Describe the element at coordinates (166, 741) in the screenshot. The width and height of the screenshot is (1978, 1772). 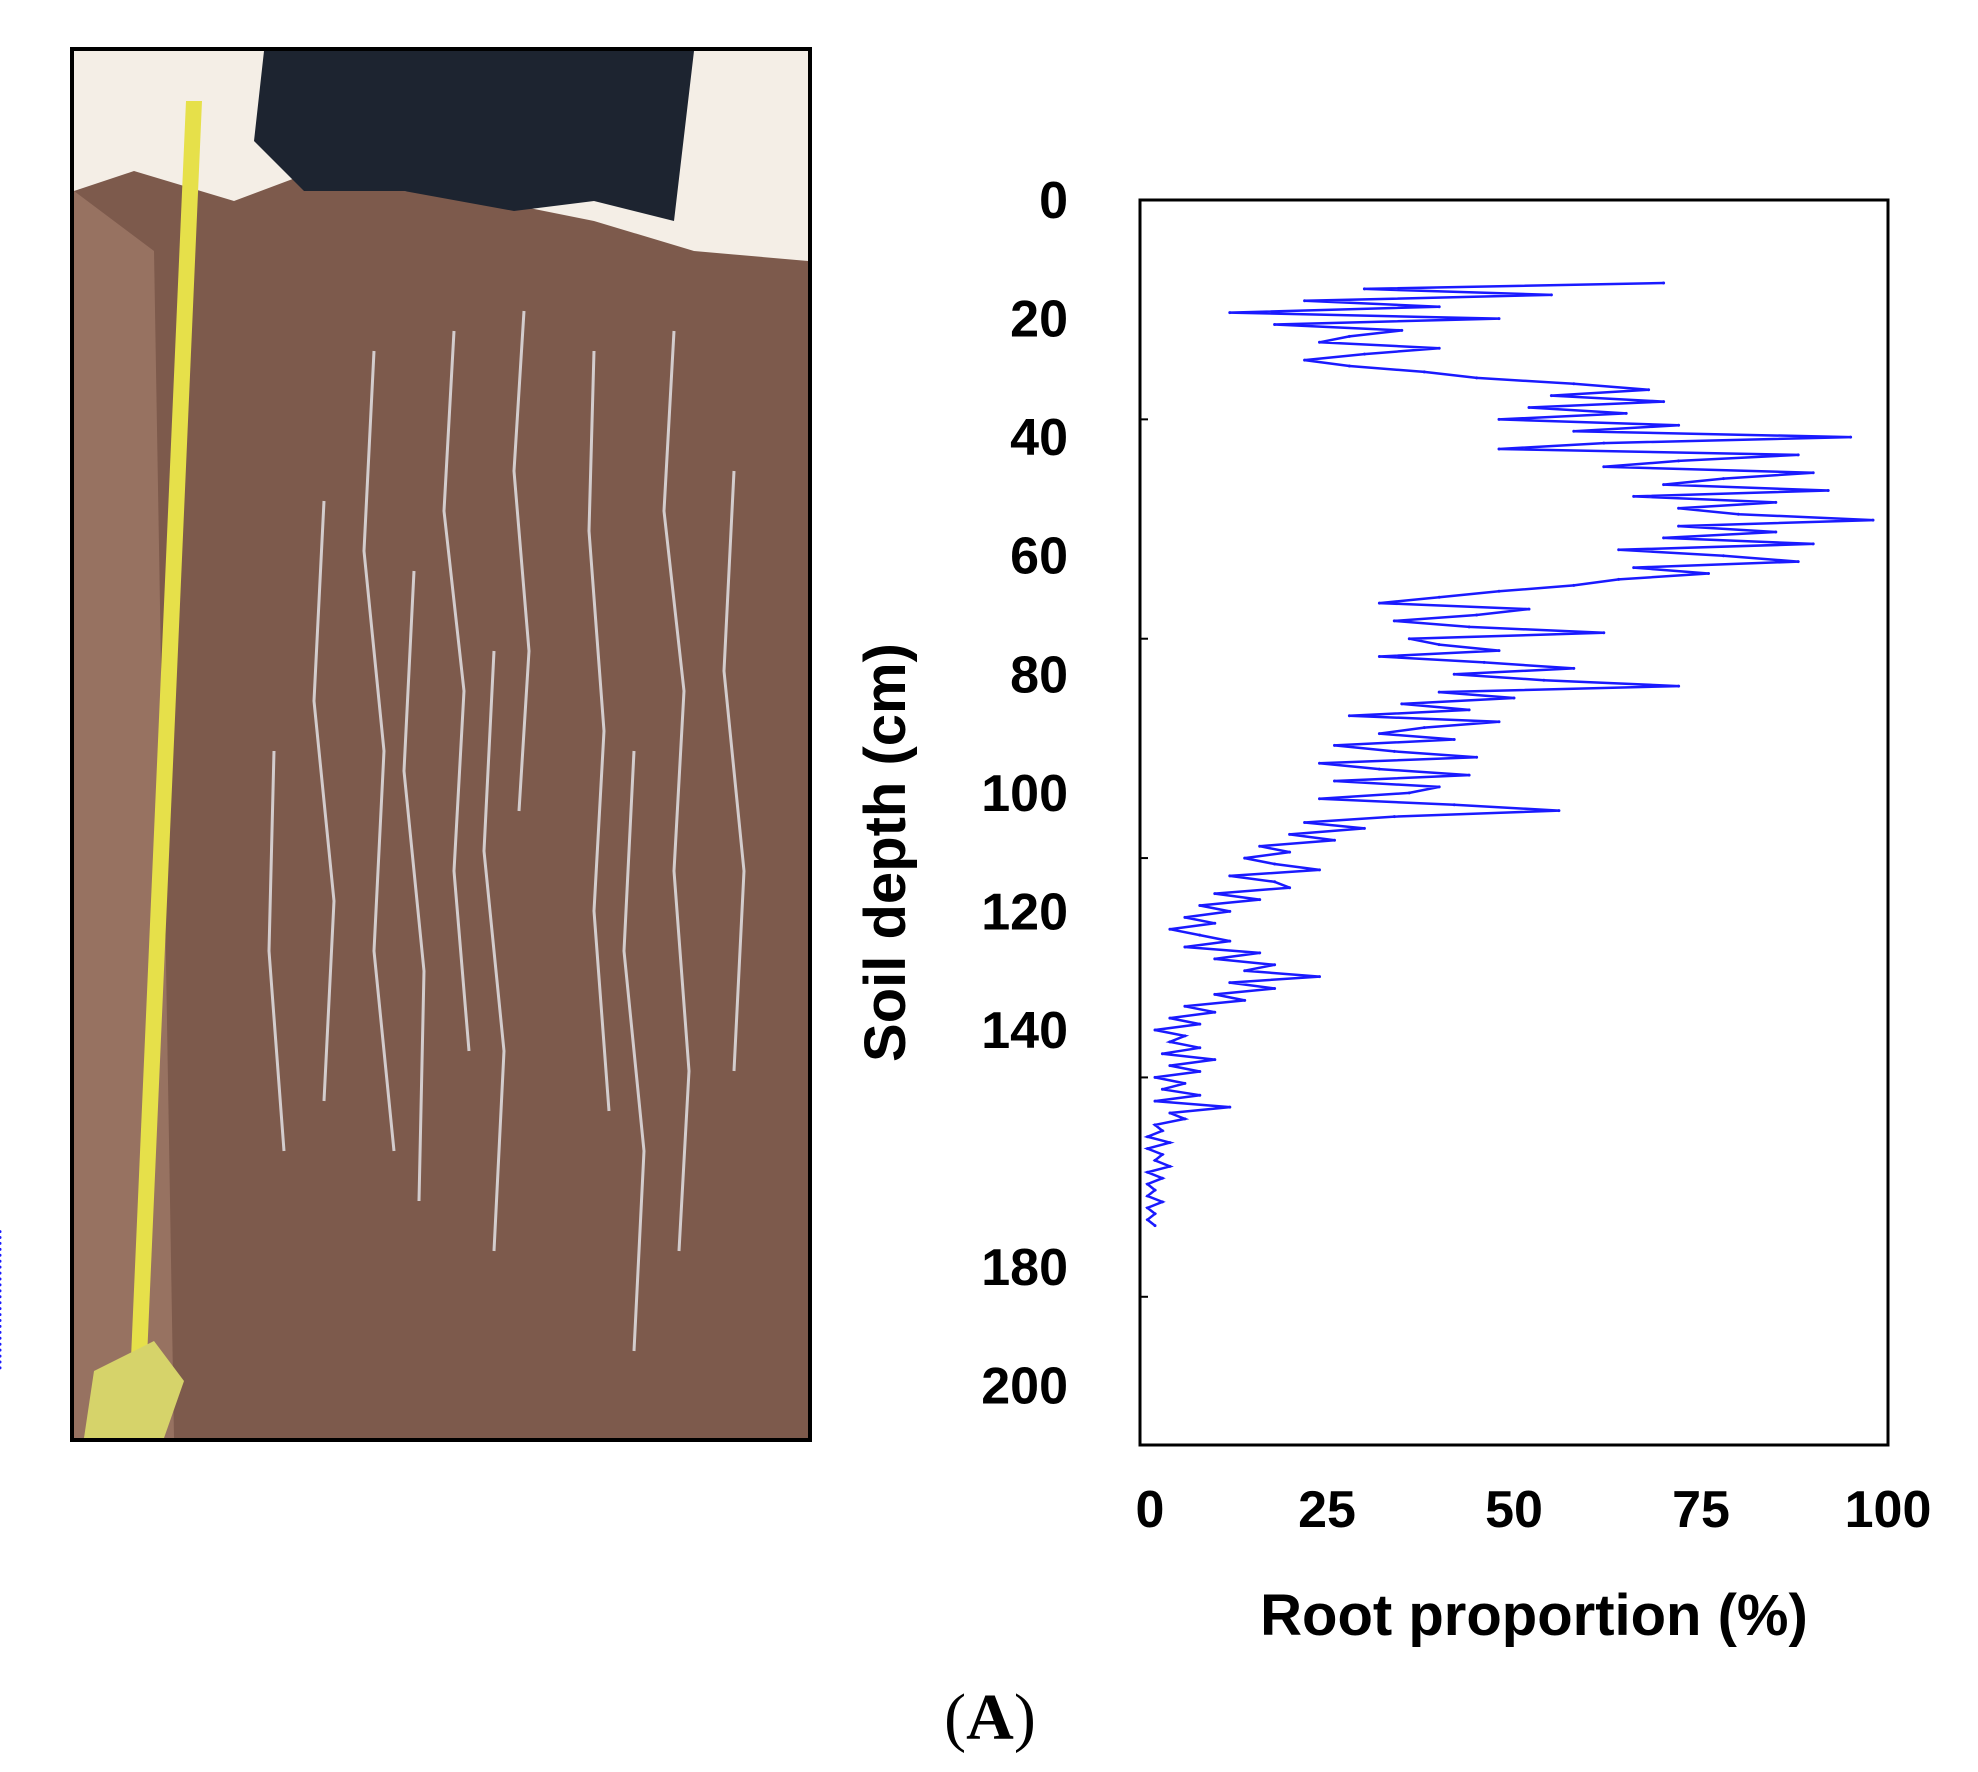
I see `measuring-tape` at that location.